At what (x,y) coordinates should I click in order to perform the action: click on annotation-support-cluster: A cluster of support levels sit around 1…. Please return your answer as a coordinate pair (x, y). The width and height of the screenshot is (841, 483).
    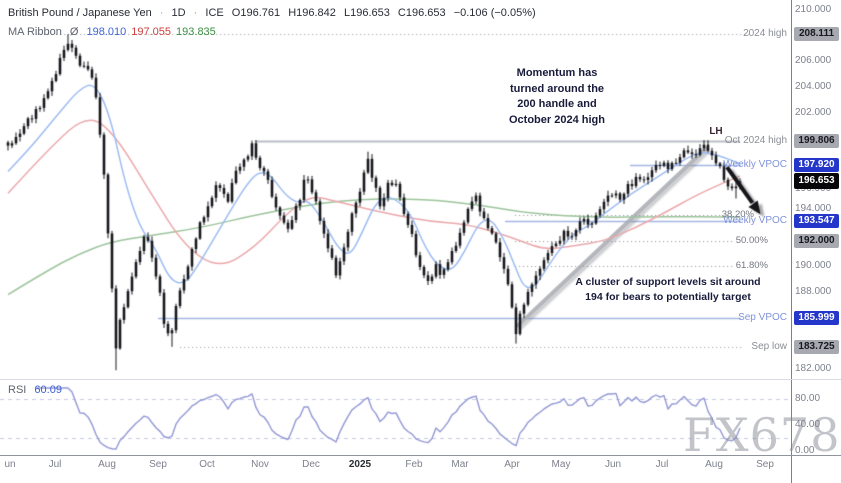
    Looking at the image, I should click on (668, 290).